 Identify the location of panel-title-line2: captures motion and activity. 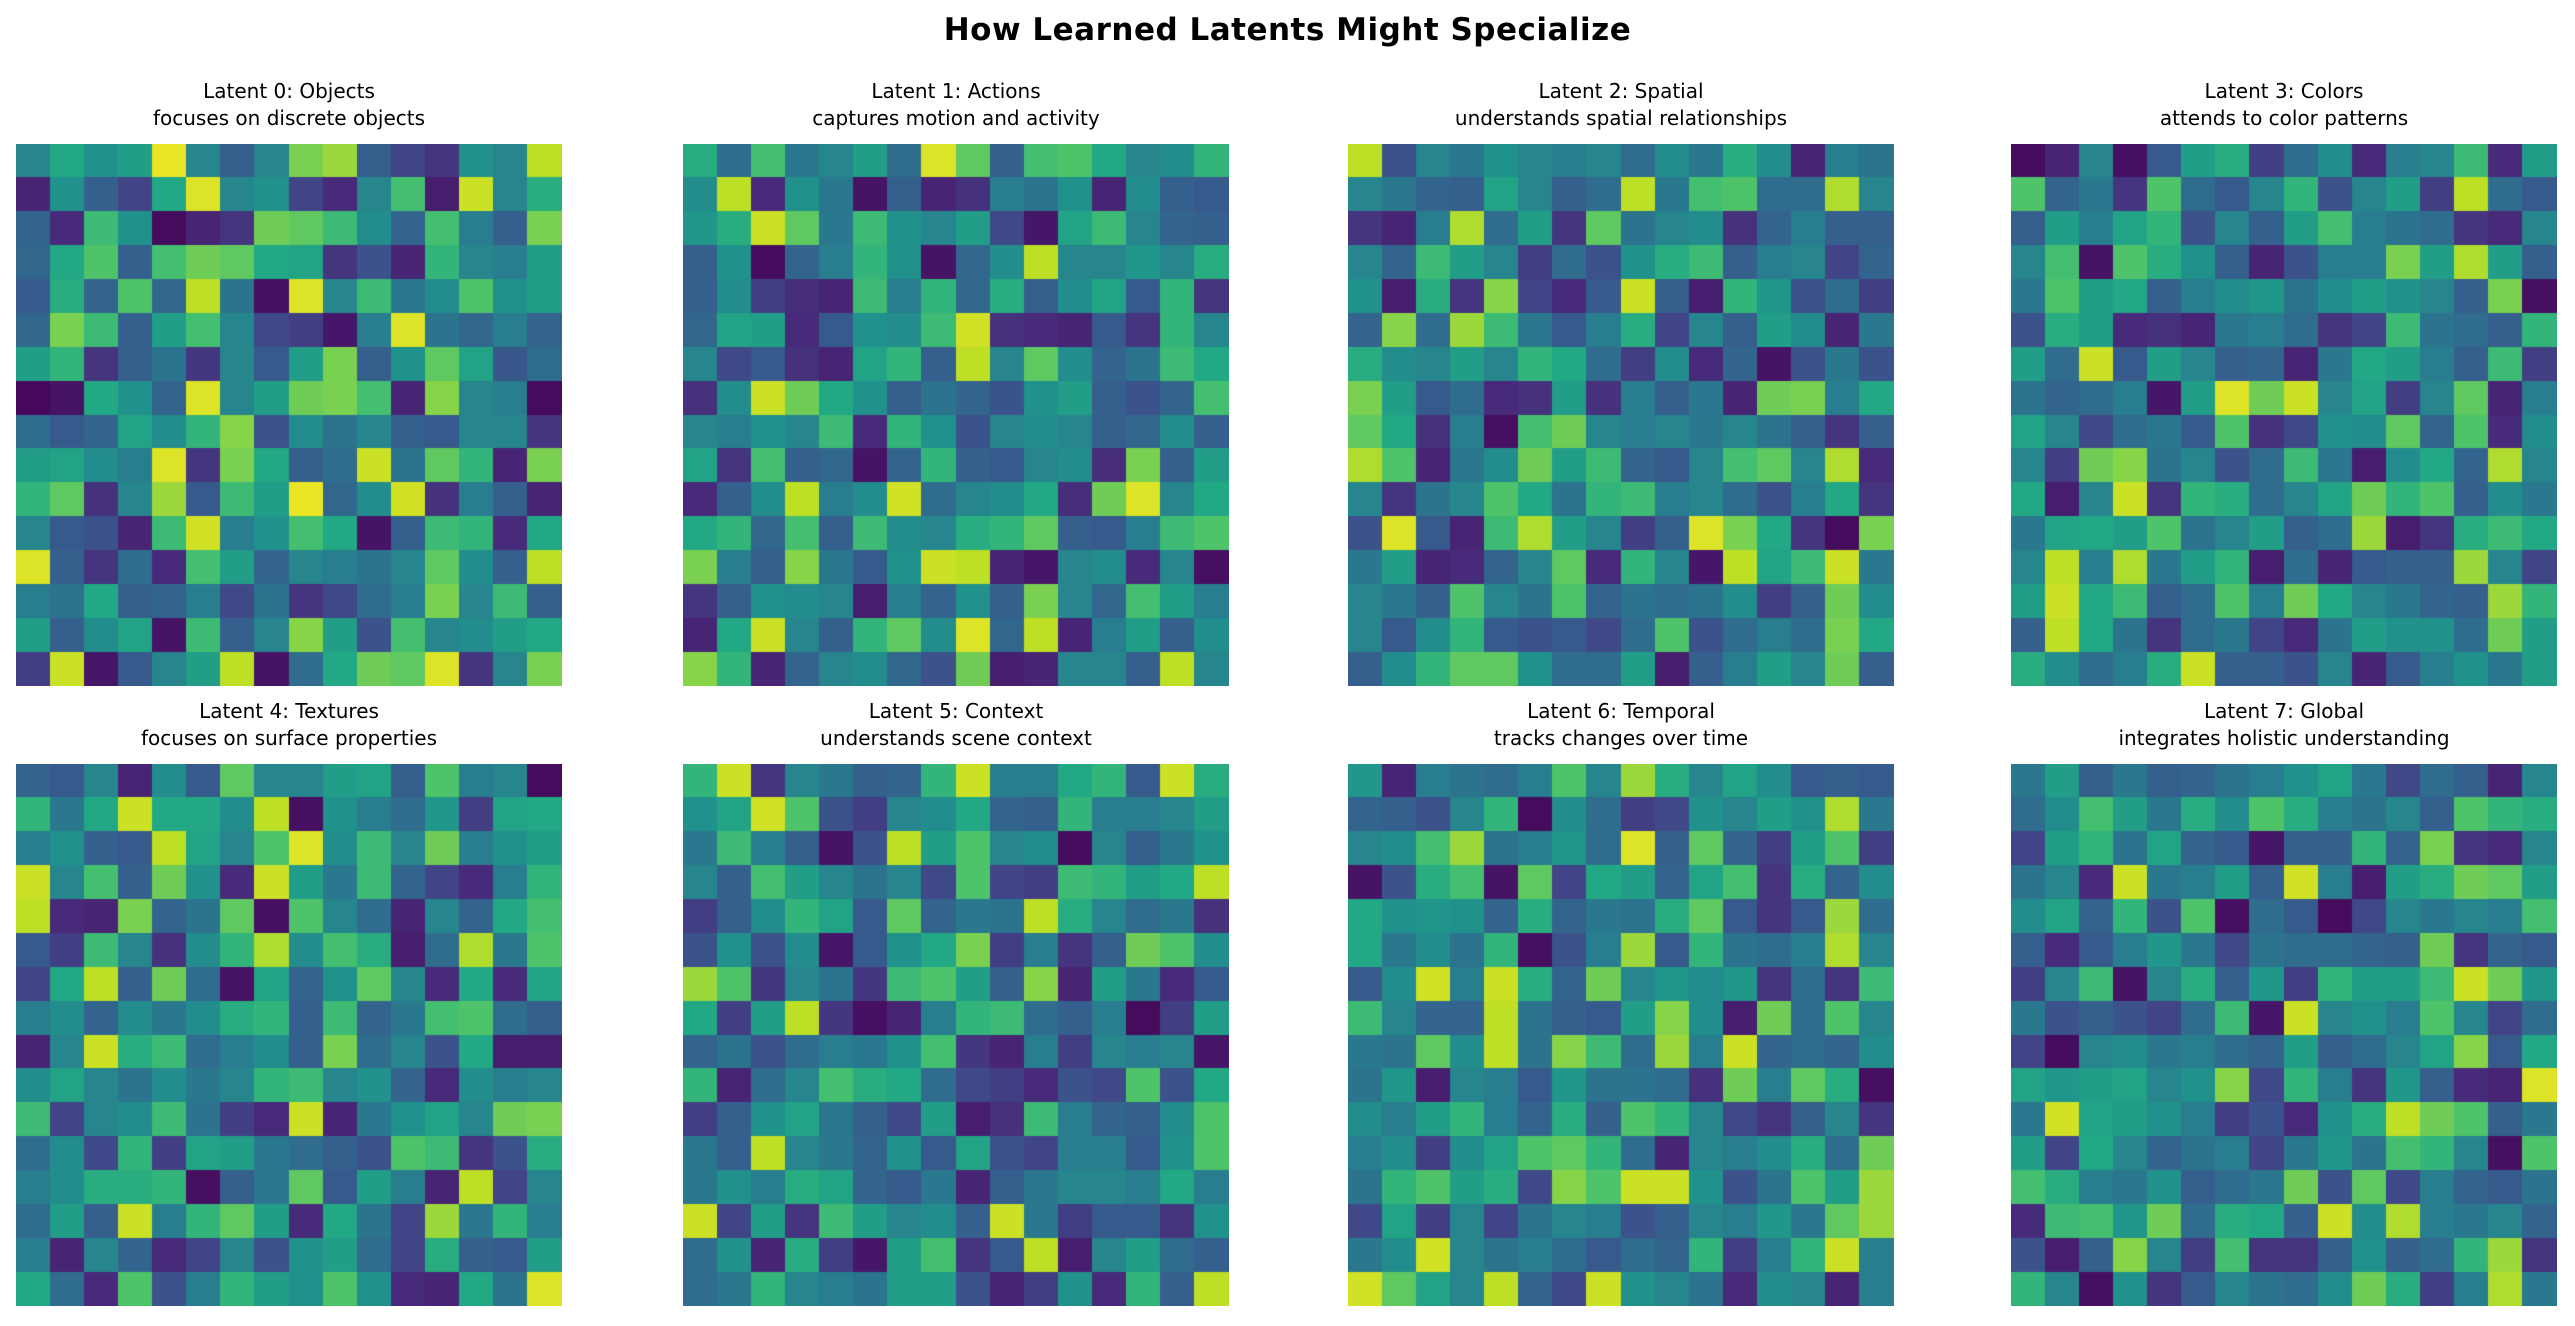
(956, 118).